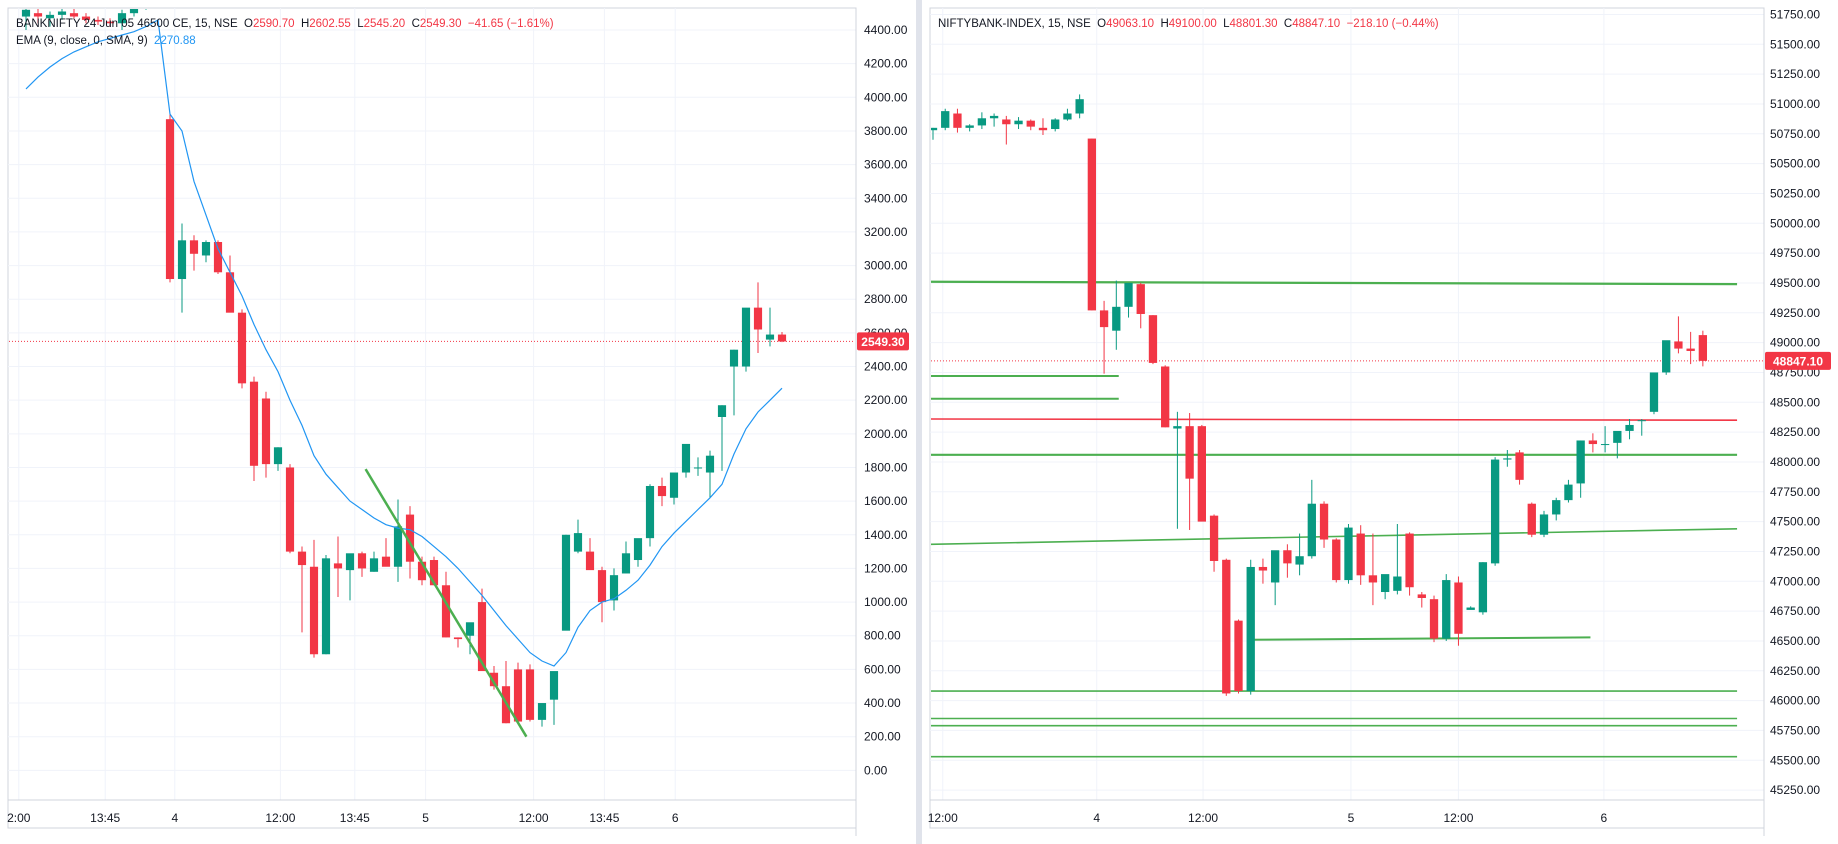 The image size is (1838, 844). What do you see at coordinates (886, 232) in the screenshot?
I see `left-y-tick-label: 3200.00` at bounding box center [886, 232].